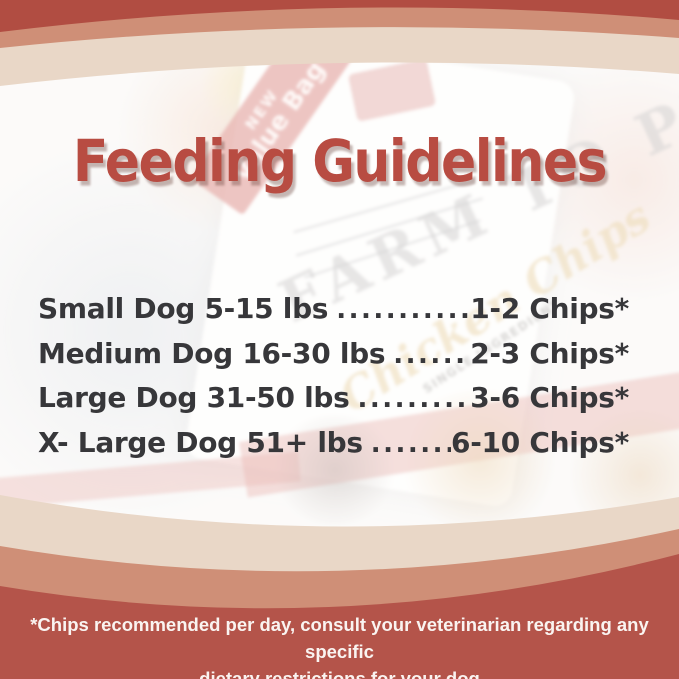  Describe the element at coordinates (549, 308) in the screenshot. I see `row-value: 1-2 Chips*` at that location.